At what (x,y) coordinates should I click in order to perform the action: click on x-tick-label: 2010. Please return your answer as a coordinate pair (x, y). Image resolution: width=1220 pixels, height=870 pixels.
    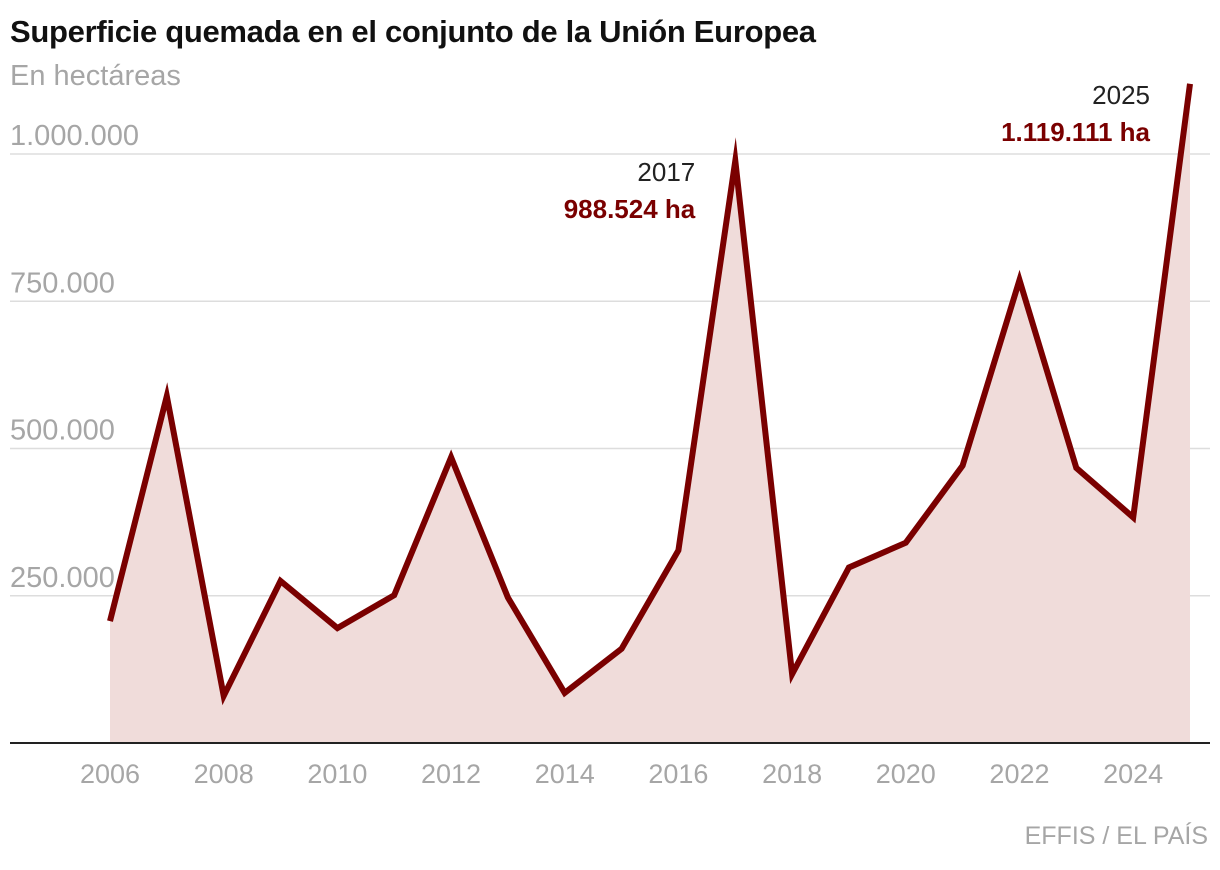
    Looking at the image, I should click on (337, 774).